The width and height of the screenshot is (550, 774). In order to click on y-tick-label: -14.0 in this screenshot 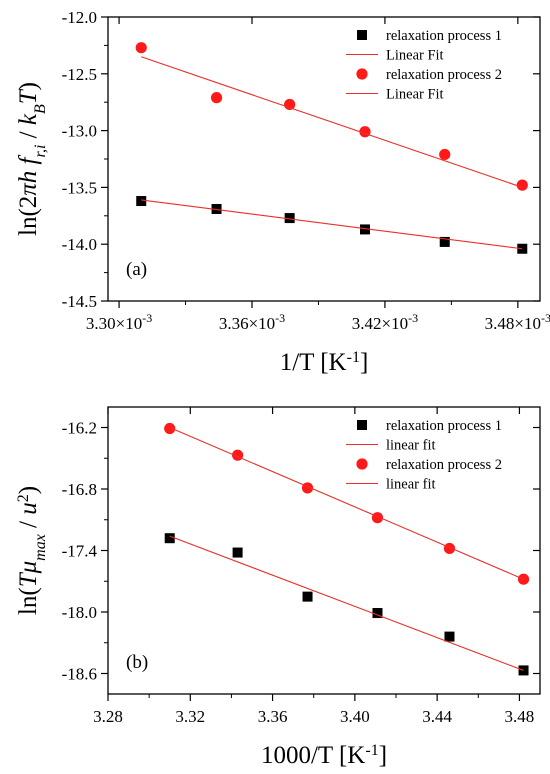, I will do `click(79, 244)`.